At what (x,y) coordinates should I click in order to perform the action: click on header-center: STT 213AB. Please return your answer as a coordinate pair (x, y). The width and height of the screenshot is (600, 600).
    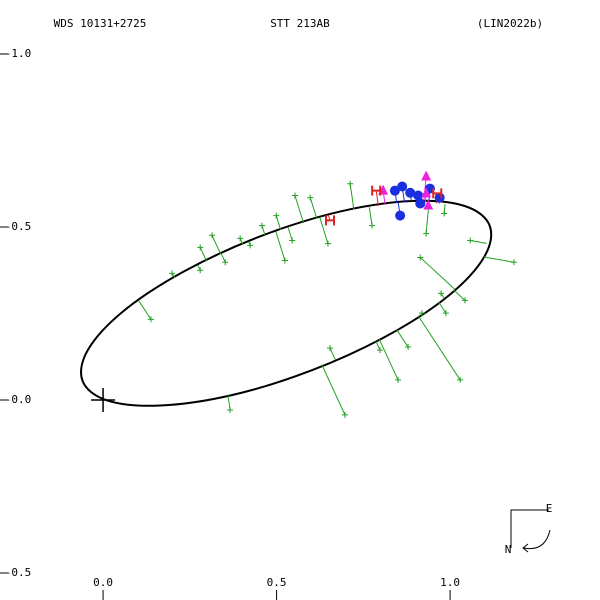
    Looking at the image, I should click on (300, 23).